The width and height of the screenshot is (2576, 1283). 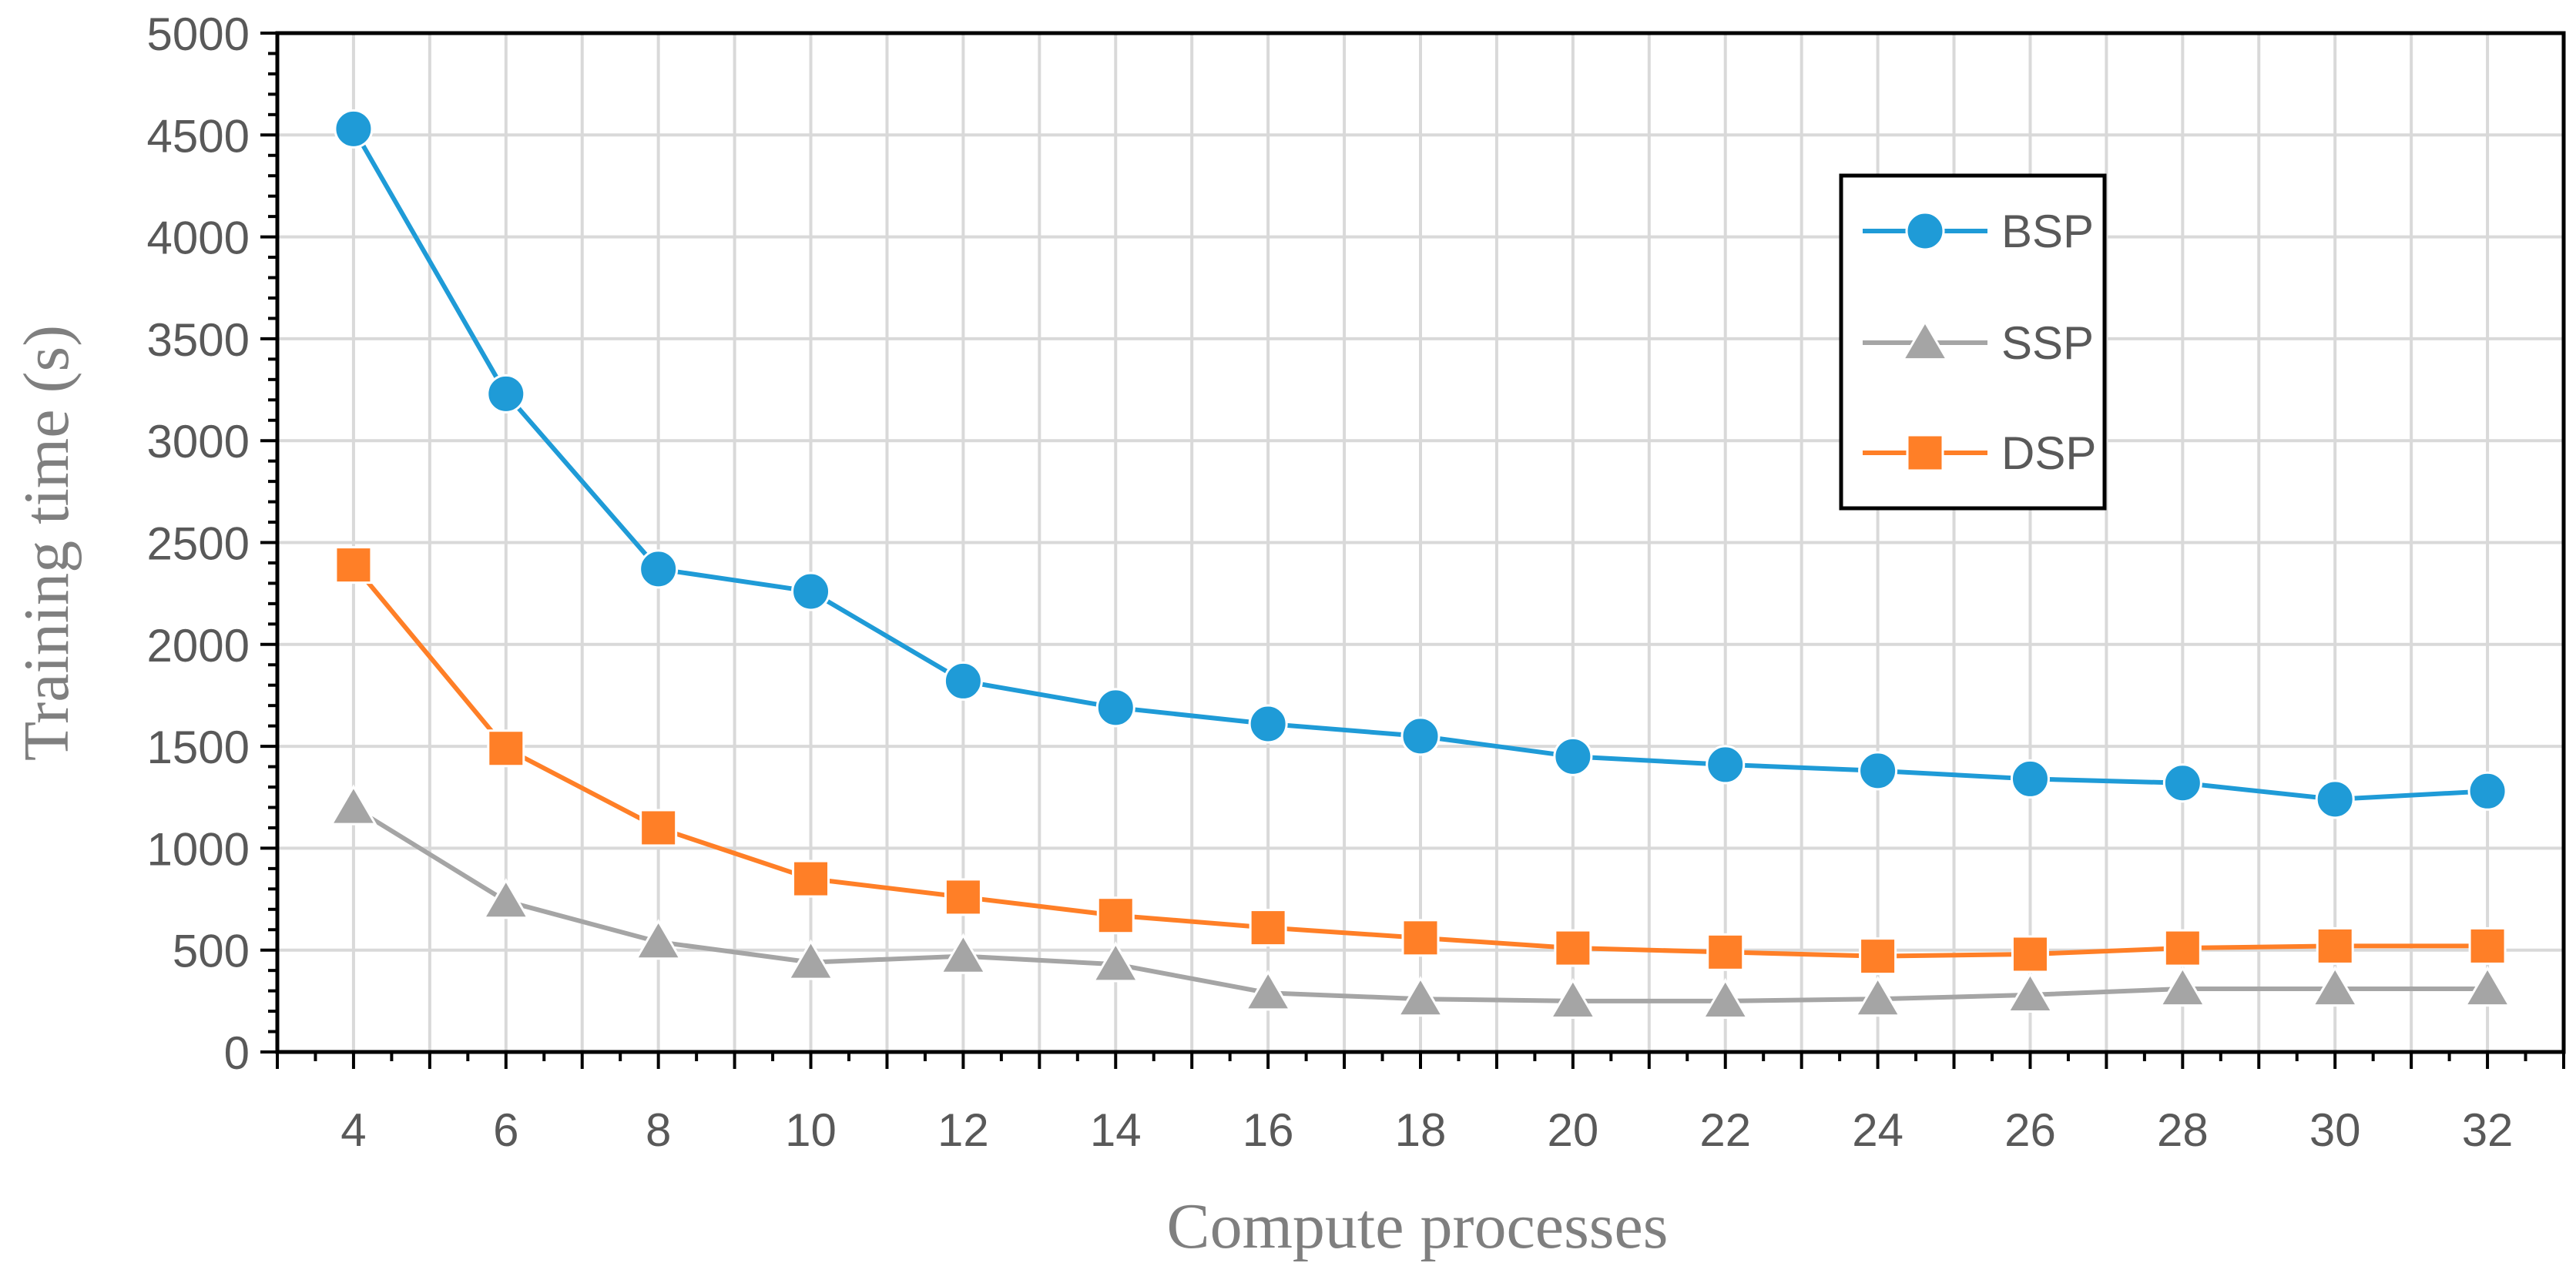 I want to click on legend-label: DSP, so click(x=2048, y=453).